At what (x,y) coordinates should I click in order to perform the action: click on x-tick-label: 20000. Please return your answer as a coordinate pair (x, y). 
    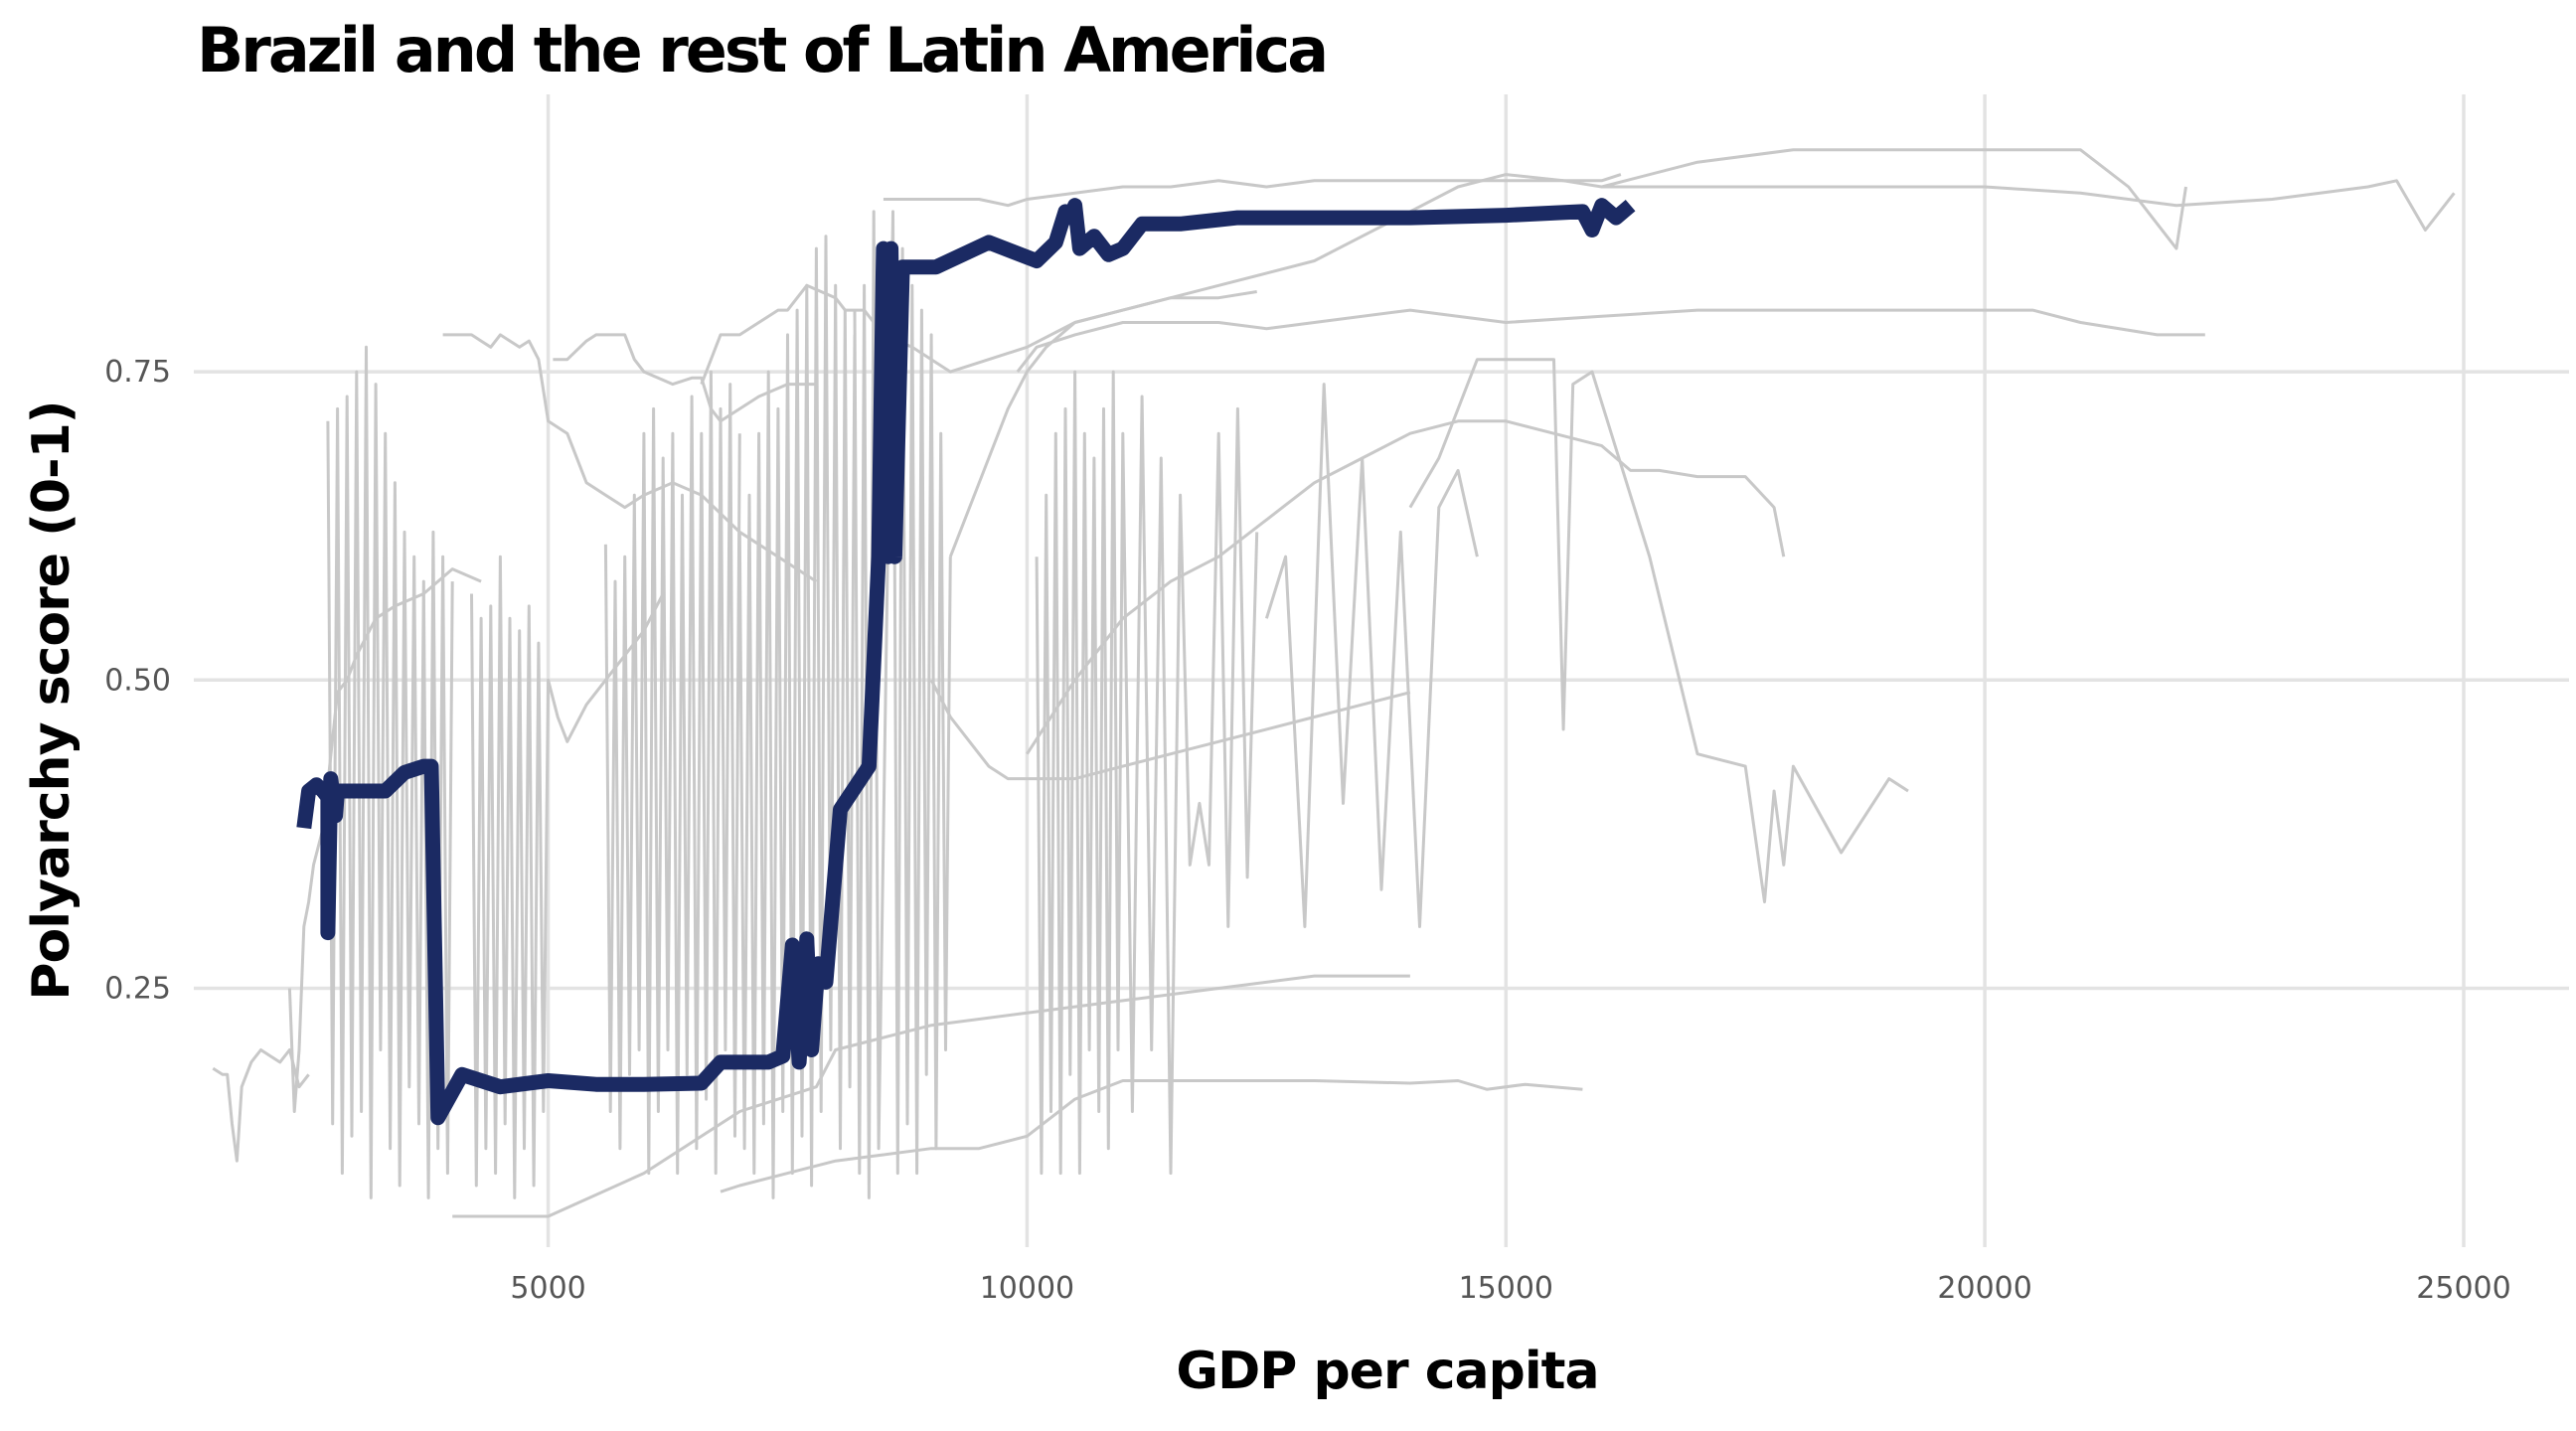
    Looking at the image, I should click on (1984, 1288).